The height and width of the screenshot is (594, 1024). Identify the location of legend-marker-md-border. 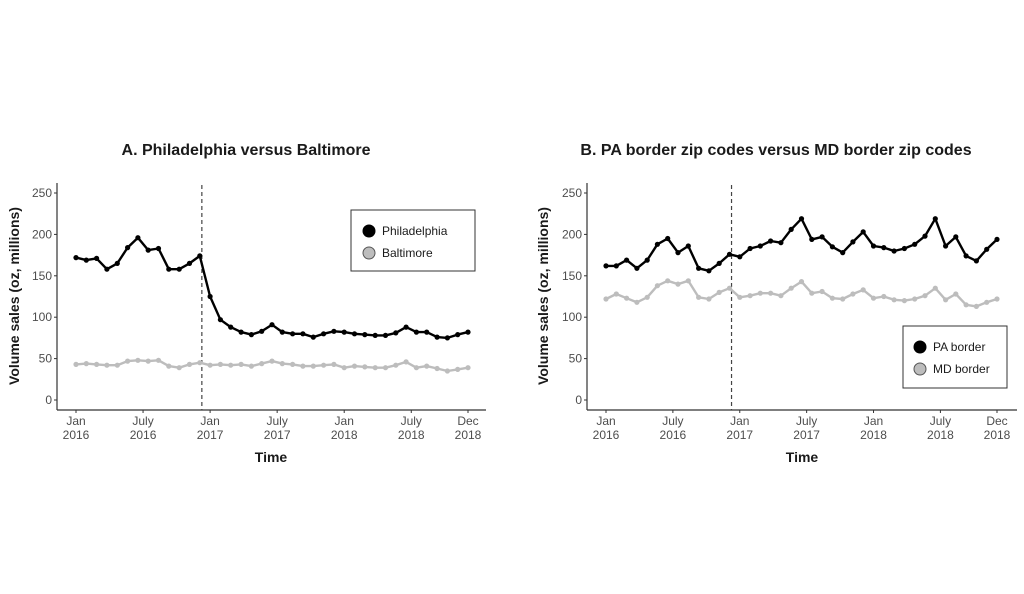
(920, 369).